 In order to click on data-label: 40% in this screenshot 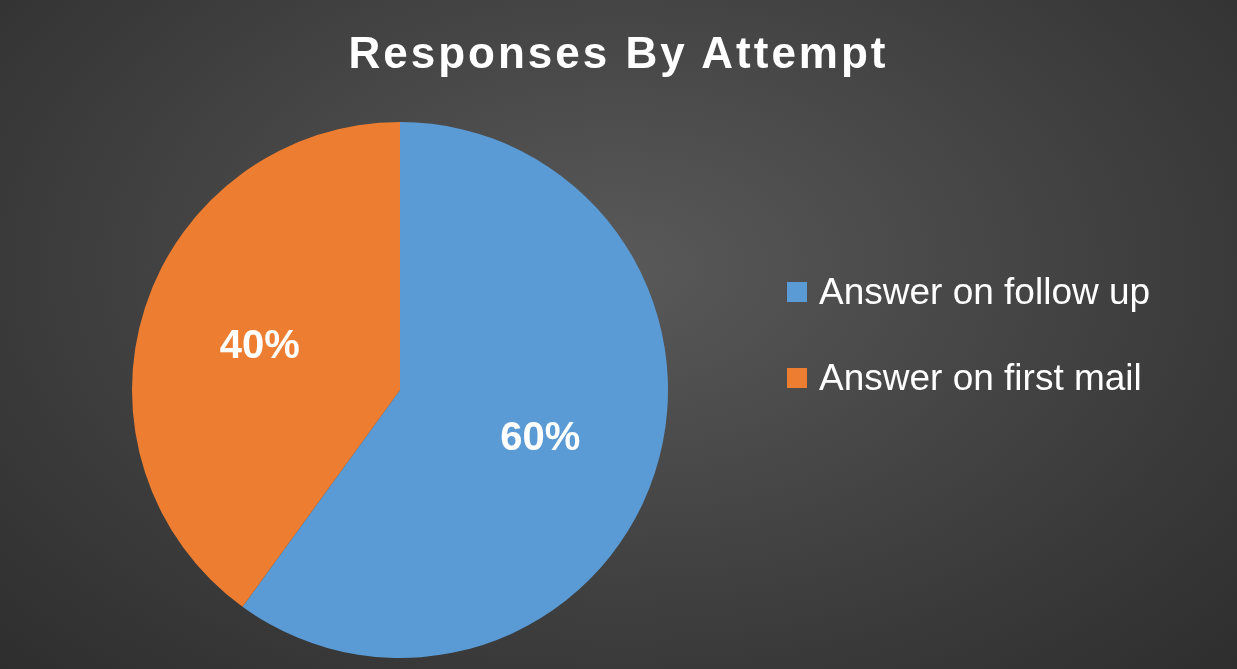, I will do `click(259, 344)`.